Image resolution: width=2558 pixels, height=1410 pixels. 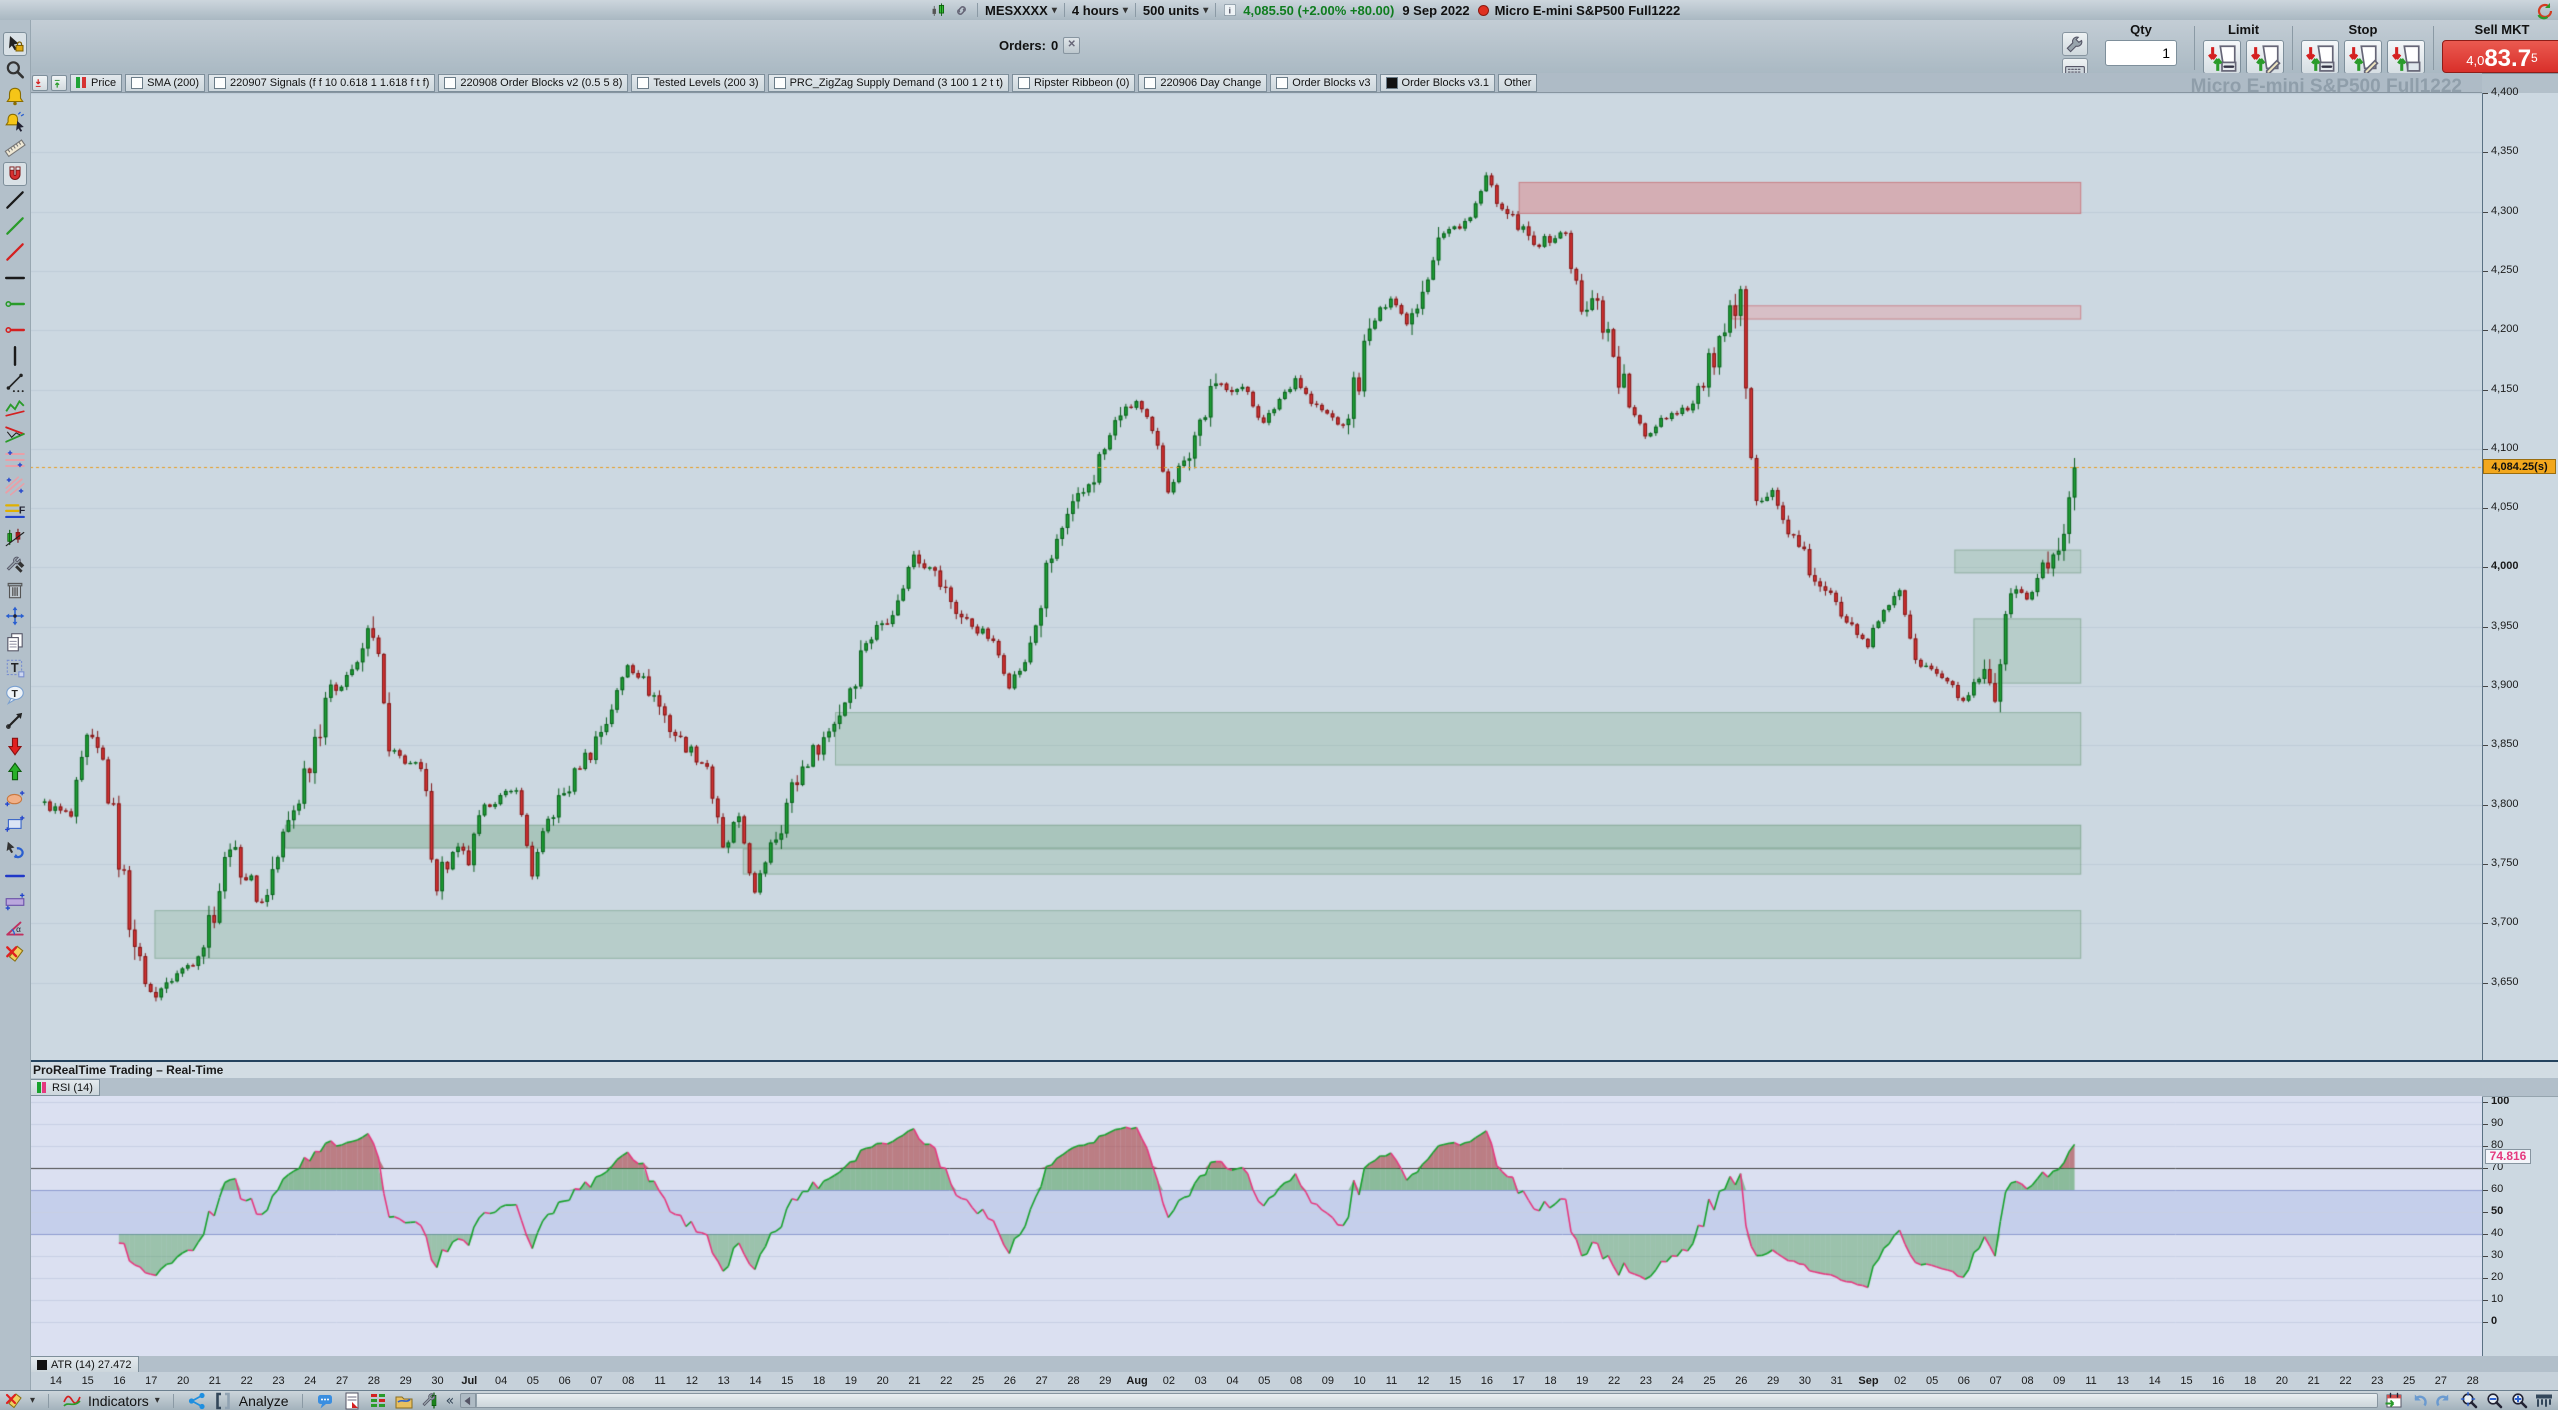 What do you see at coordinates (15, 616) in the screenshot?
I see `move-drawing-icon` at bounding box center [15, 616].